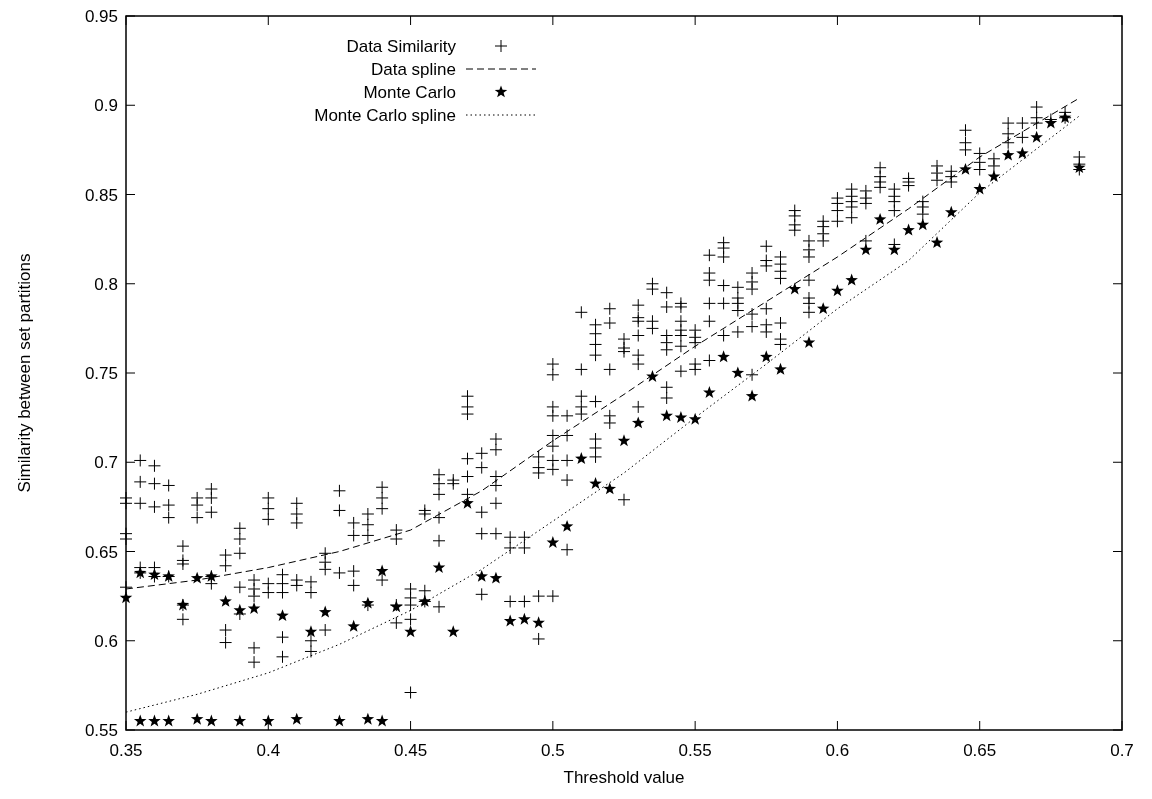 The image size is (1152, 799). Describe the element at coordinates (695, 750) in the screenshot. I see `x-tick-label: 0.55` at that location.